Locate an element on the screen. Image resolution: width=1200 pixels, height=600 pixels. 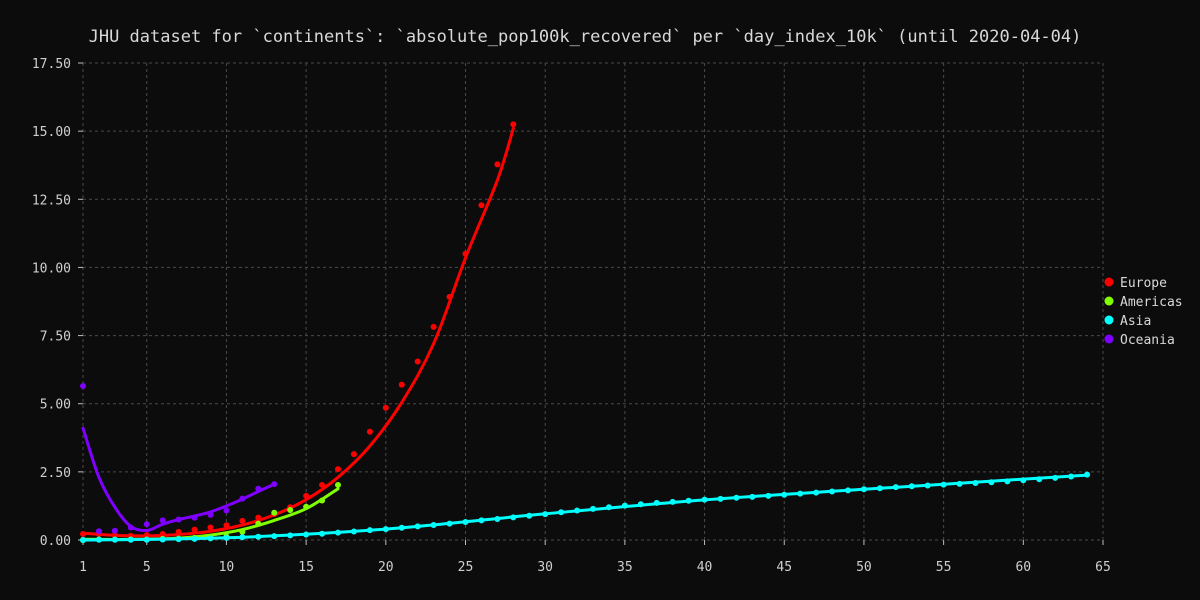
x-tick-label: 1 is located at coordinates (83, 567).